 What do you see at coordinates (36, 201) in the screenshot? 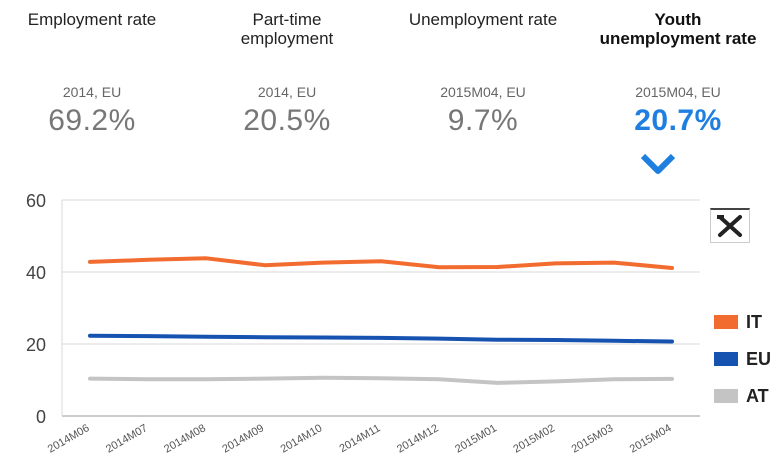
I see `y-tick-label: 60` at bounding box center [36, 201].